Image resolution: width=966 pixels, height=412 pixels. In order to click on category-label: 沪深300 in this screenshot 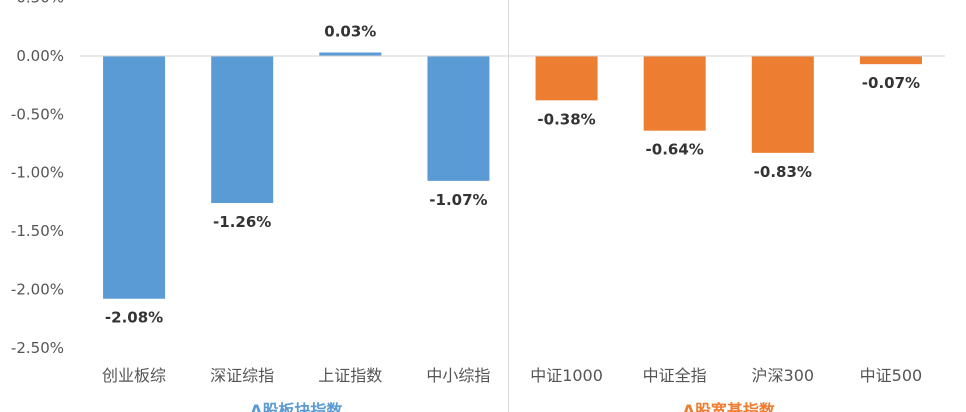, I will do `click(783, 375)`.